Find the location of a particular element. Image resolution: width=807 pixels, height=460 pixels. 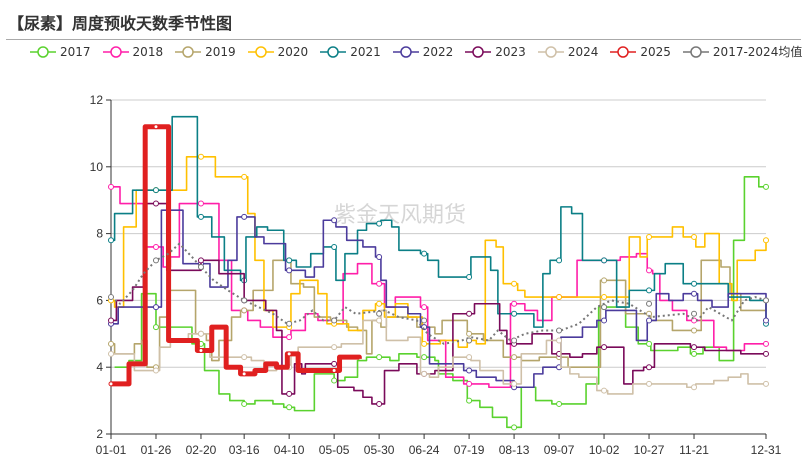

legend-label: 2017 is located at coordinates (75, 51).